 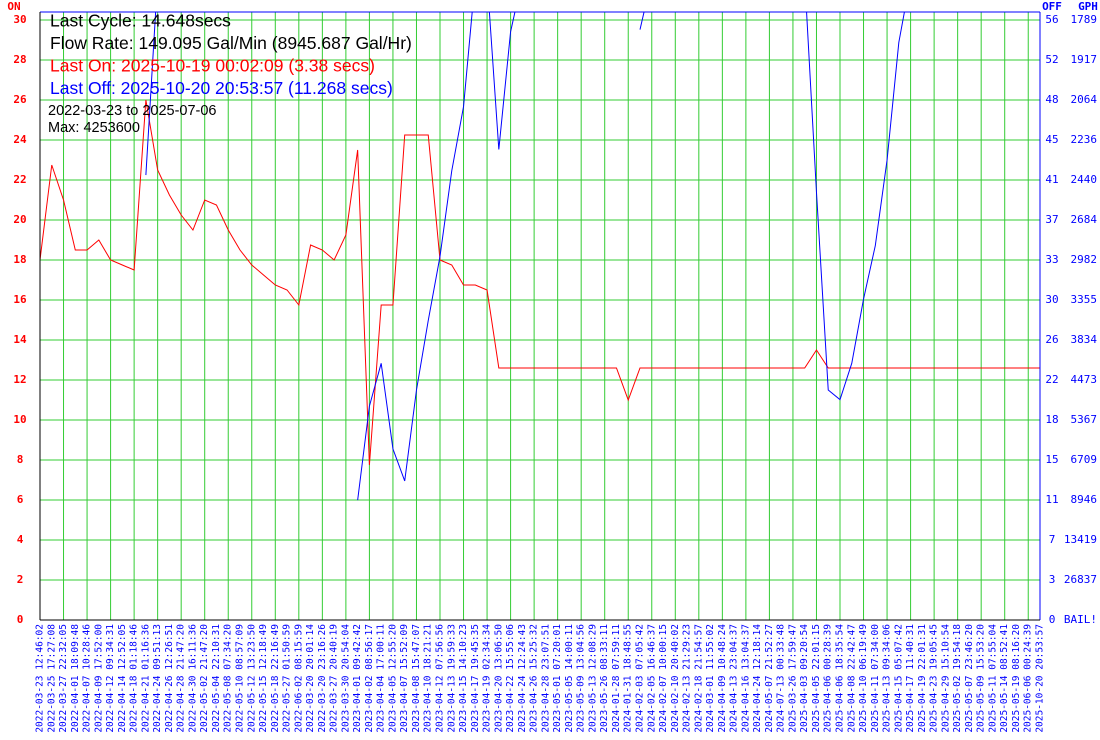 What do you see at coordinates (216, 678) in the screenshot?
I see `x-tick-label: 2022-05-04 22:10:31` at bounding box center [216, 678].